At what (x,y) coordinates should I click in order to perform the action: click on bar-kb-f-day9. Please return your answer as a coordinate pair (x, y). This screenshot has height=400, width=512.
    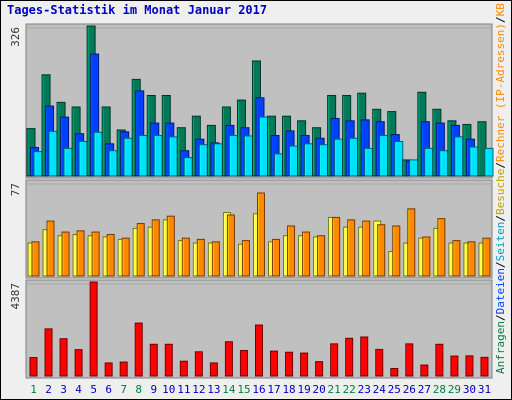
    Looking at the image, I should click on (153, 360).